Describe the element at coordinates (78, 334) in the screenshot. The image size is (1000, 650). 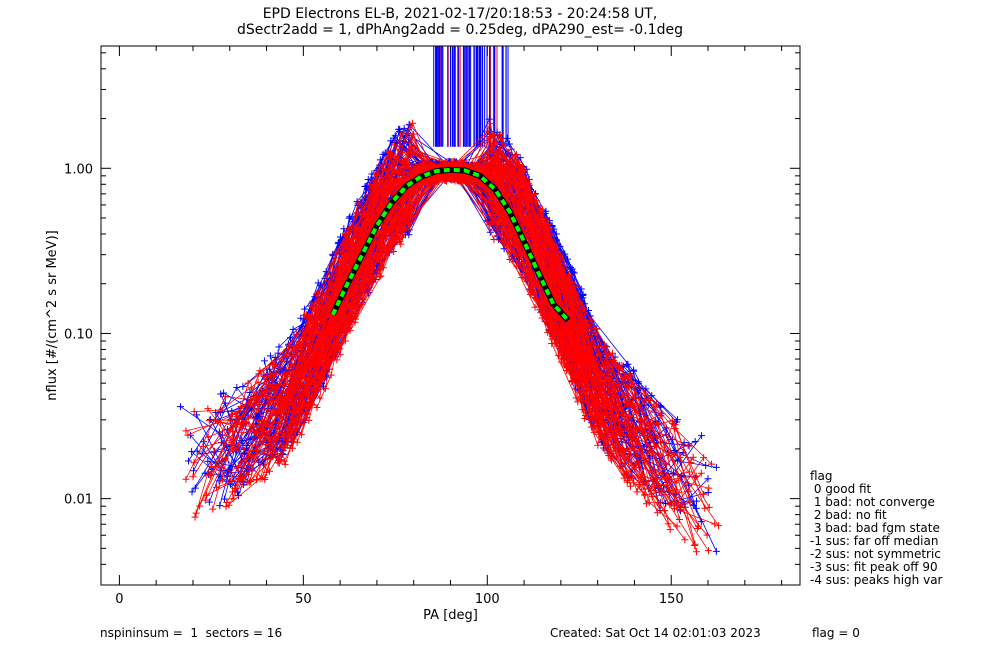
I see `y-tick-label: 0.10` at that location.